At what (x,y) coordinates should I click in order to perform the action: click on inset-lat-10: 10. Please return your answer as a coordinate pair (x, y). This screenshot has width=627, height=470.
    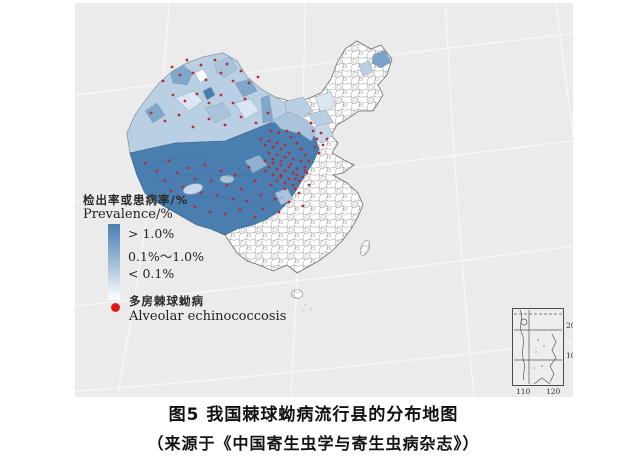
    Looking at the image, I should click on (569, 355).